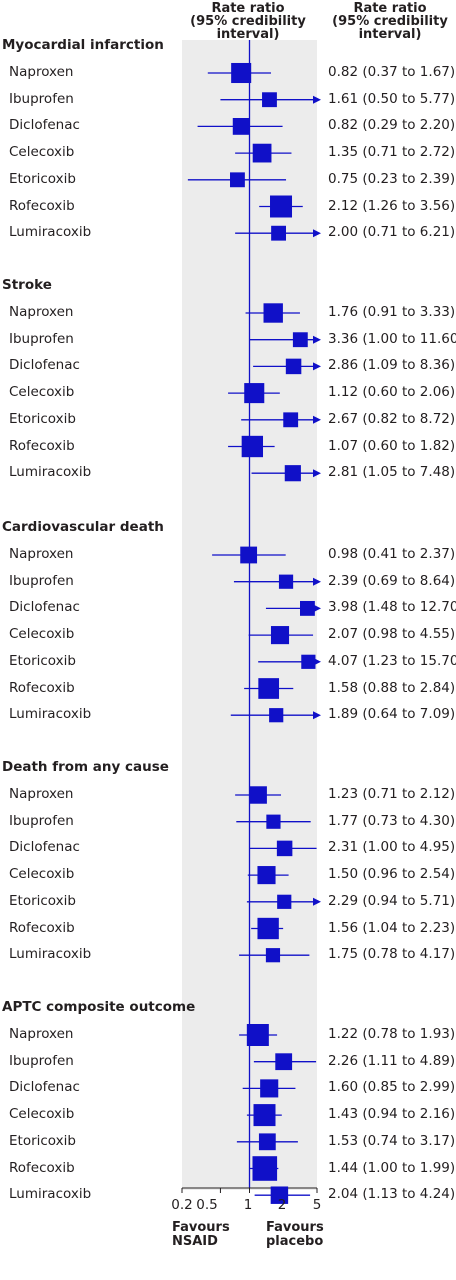 The height and width of the screenshot is (1280, 456). What do you see at coordinates (85, 767) in the screenshot?
I see `group-title: Death from any cause` at bounding box center [85, 767].